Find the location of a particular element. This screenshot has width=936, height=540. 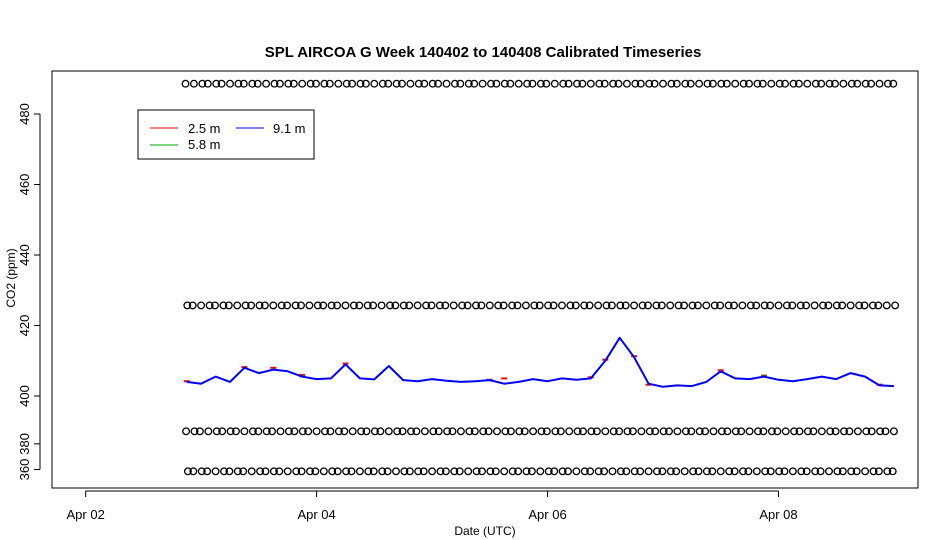

y-axis-label: CO2 (ppm) is located at coordinates (11, 277).